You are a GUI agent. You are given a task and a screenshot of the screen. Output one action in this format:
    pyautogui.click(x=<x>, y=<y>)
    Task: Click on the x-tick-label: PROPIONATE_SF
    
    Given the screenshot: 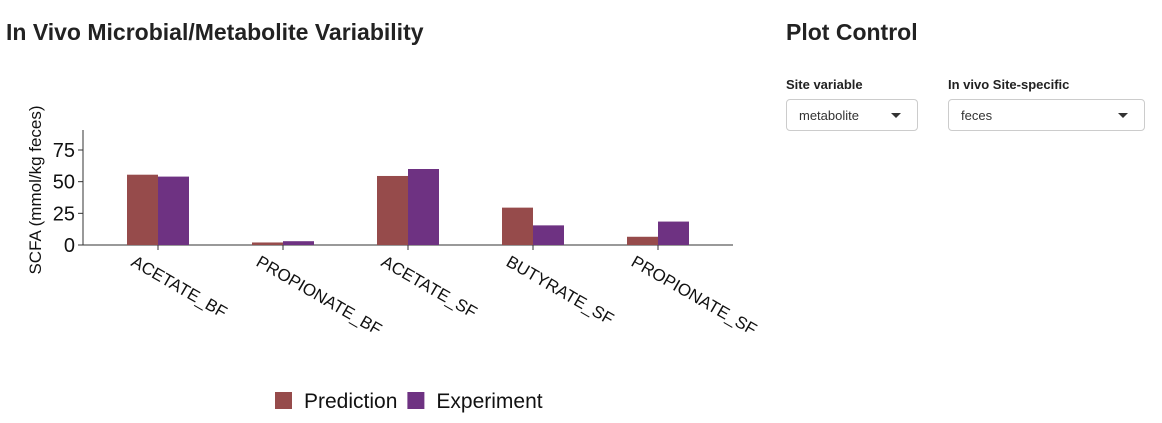 What is the action you would take?
    pyautogui.click(x=694, y=295)
    